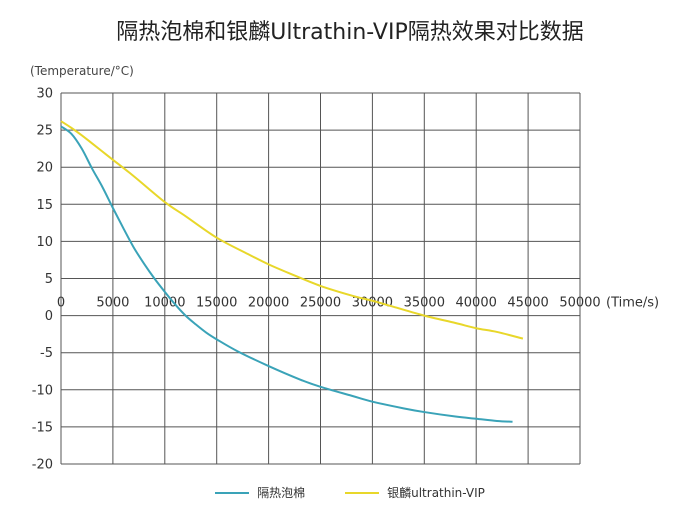  What do you see at coordinates (61, 303) in the screenshot?
I see `x-tick-label: 0` at bounding box center [61, 303].